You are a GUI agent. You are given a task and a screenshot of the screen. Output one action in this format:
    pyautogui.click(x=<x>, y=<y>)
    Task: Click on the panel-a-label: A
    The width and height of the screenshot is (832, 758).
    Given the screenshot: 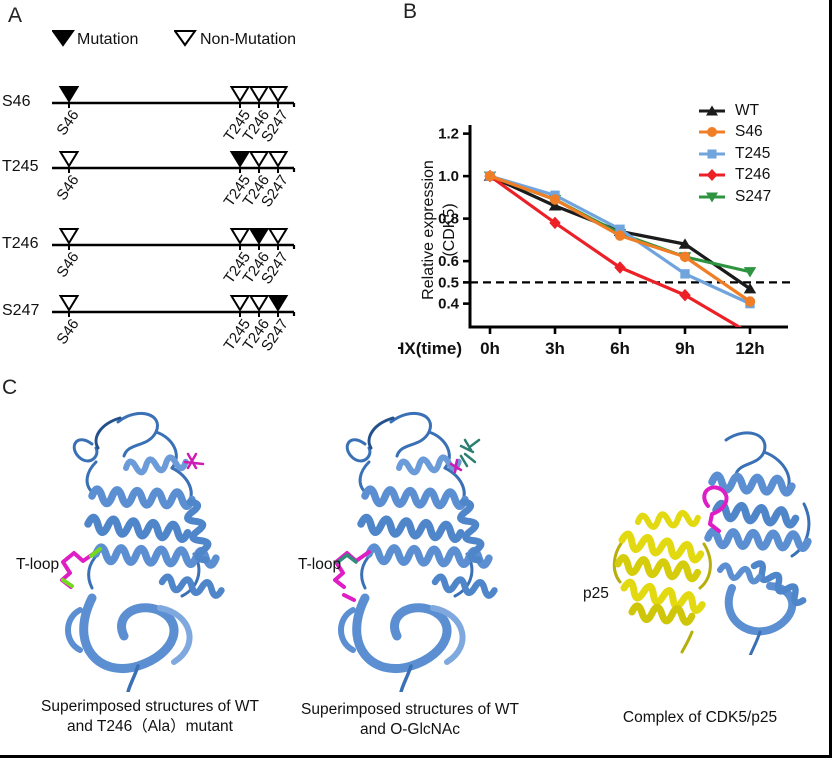 What is the action you would take?
    pyautogui.click(x=15, y=15)
    